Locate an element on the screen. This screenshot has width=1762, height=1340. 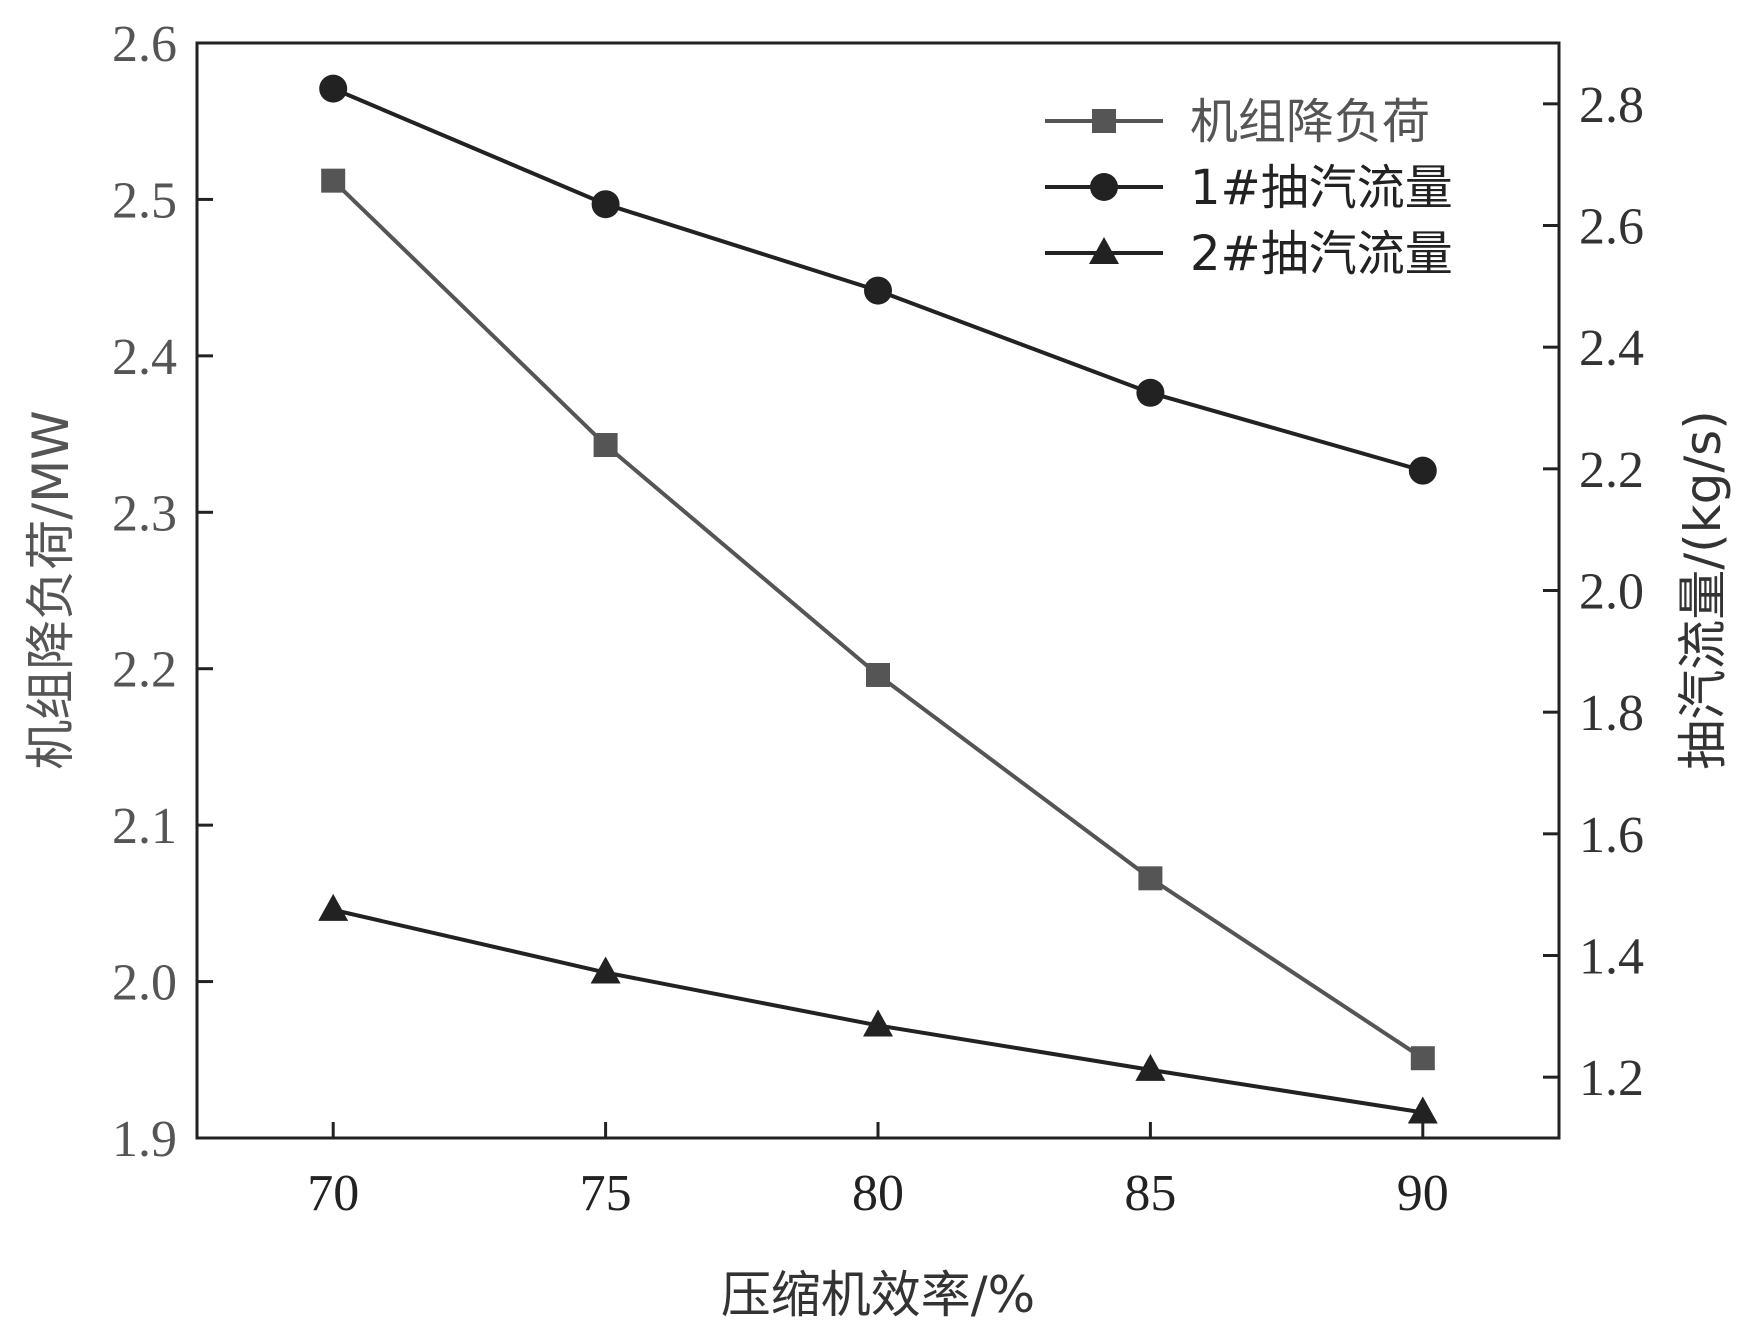
y-left-tick-label: 2.3 is located at coordinates (144, 513).